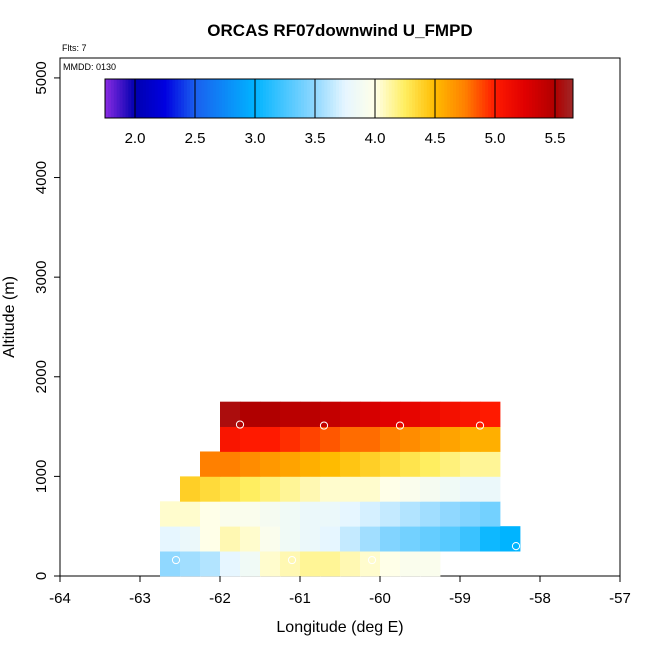 This screenshot has height=650, width=650. Describe the element at coordinates (555, 138) in the screenshot. I see `colorbar-tick-label: 5.5` at that location.